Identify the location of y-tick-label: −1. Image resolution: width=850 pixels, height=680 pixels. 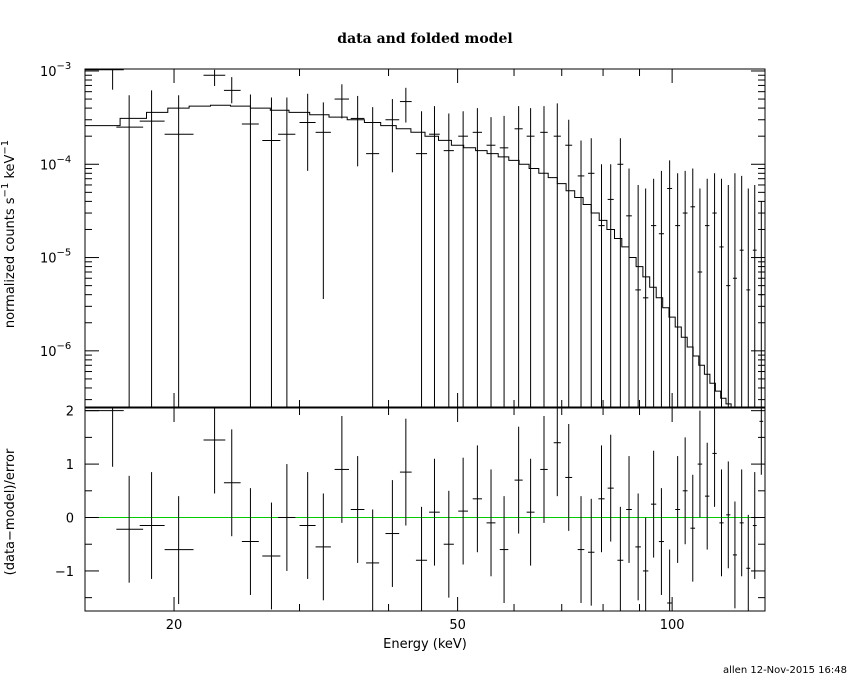
(64, 572).